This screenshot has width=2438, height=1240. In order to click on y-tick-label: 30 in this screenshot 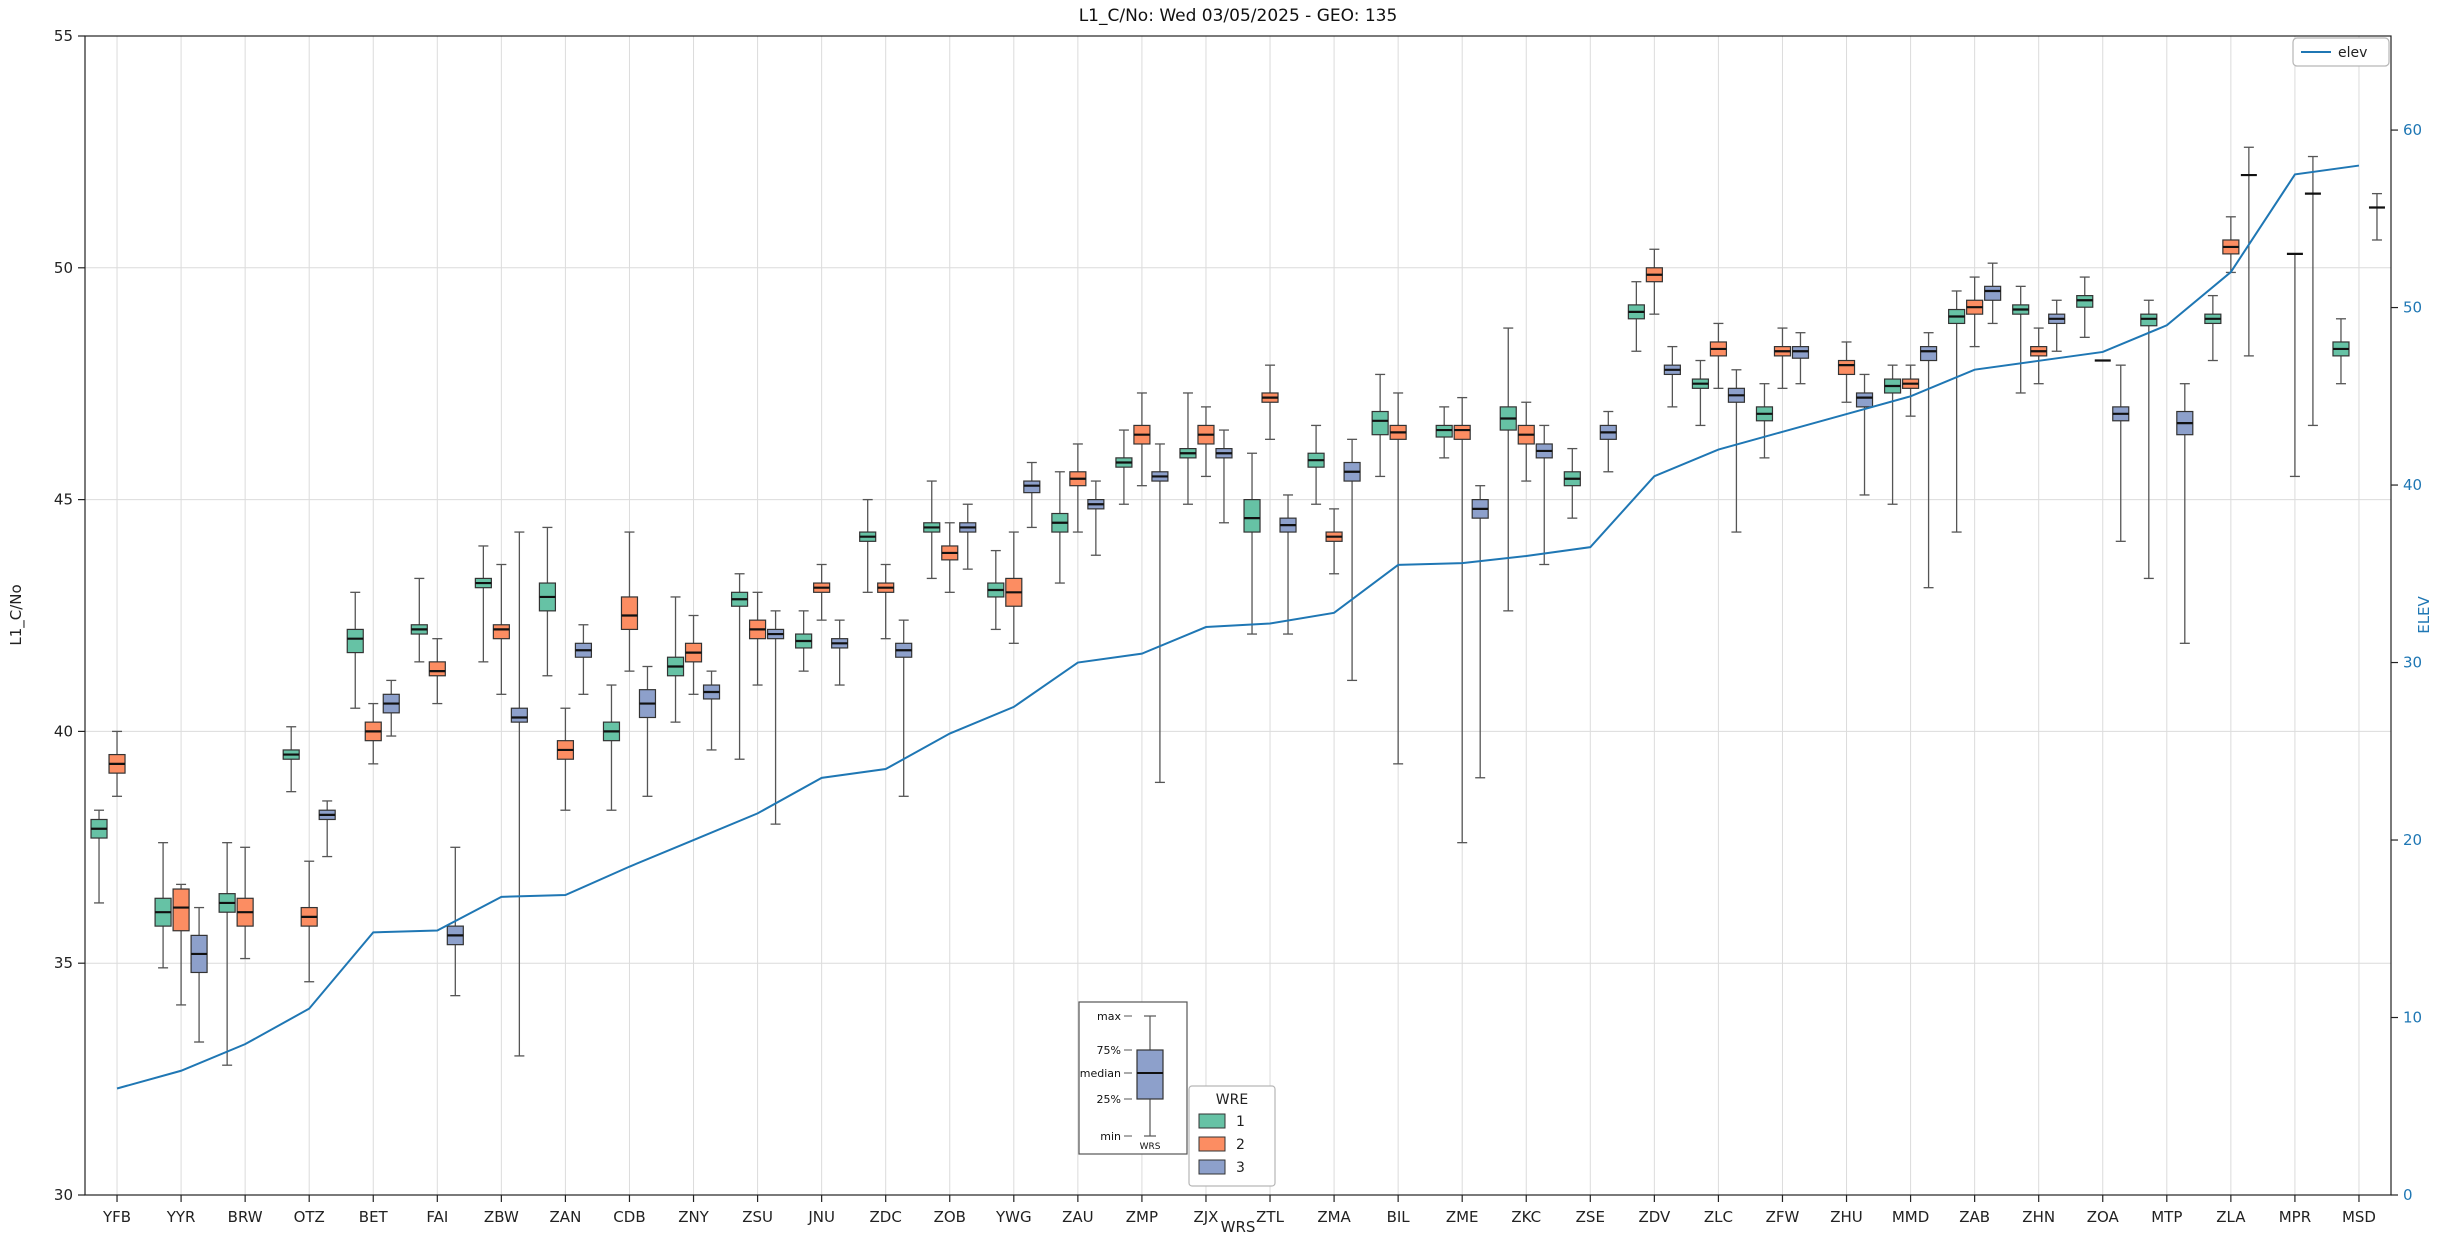, I will do `click(63, 1195)`.